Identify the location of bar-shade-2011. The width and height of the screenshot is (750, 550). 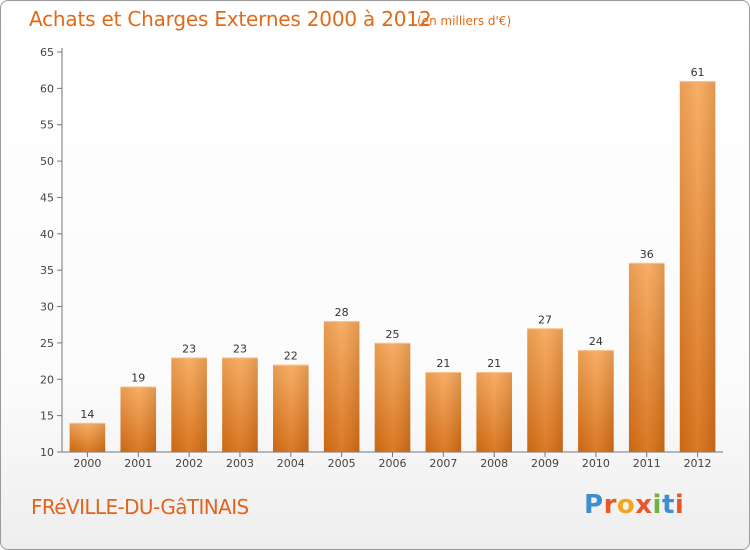
(646, 357).